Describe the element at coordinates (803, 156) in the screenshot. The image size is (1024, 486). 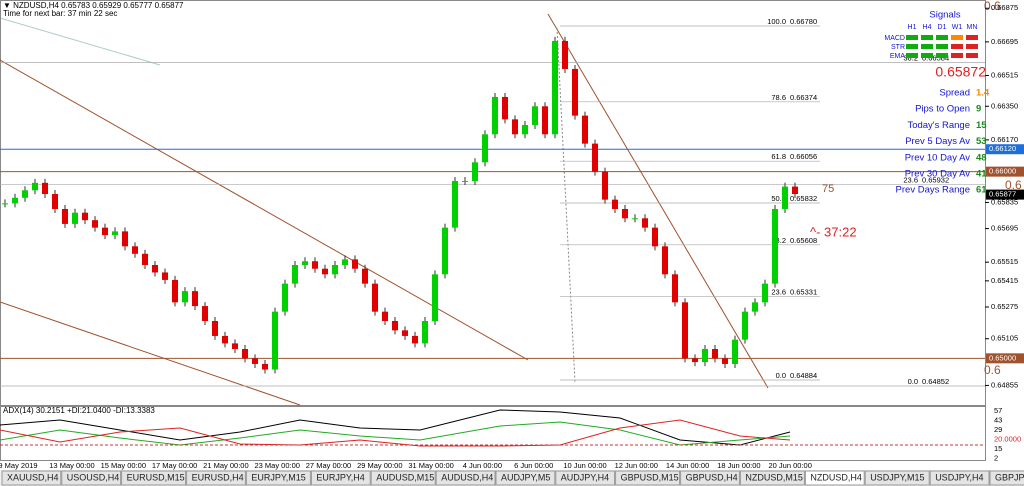
I see `fib-price: 0.66056` at that location.